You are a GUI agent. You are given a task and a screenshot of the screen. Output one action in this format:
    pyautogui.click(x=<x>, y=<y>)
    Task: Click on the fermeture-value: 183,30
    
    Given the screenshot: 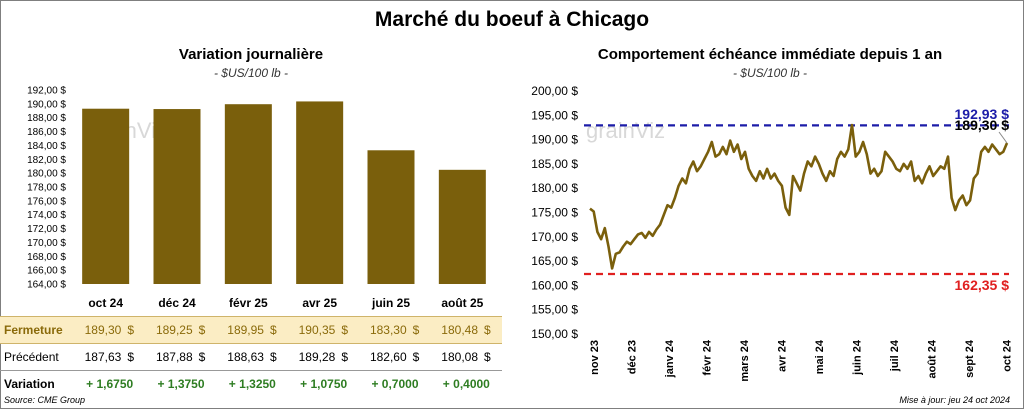 What is the action you would take?
    pyautogui.click(x=383, y=330)
    